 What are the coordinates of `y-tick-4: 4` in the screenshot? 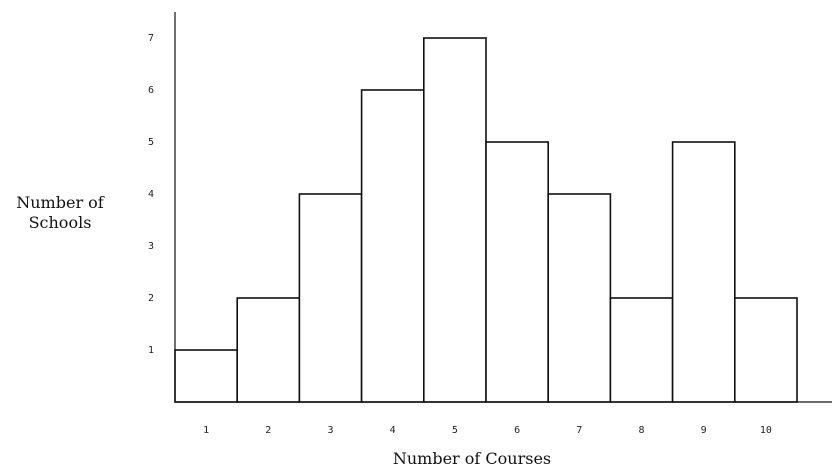 It's located at (151, 194).